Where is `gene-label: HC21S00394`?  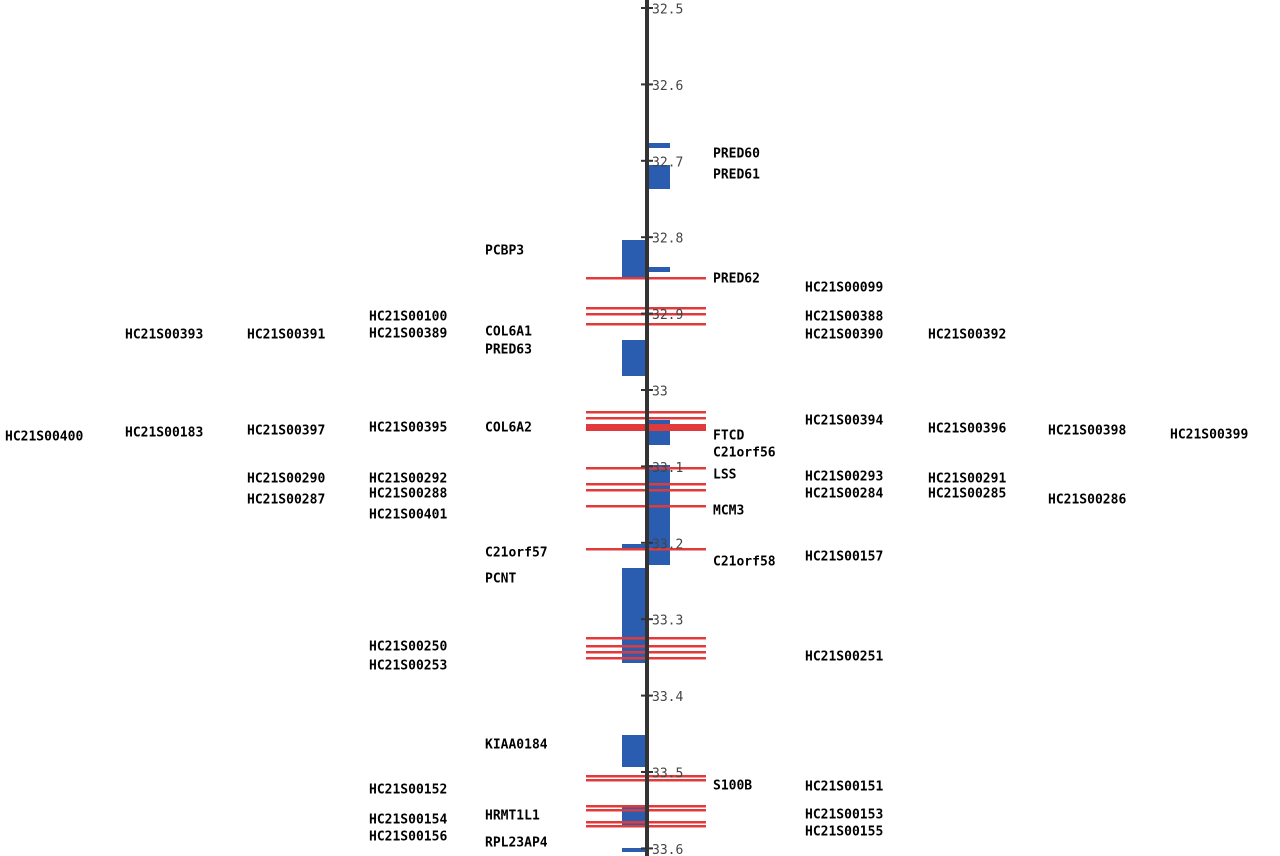
gene-label: HC21S00394 is located at coordinates (844, 421).